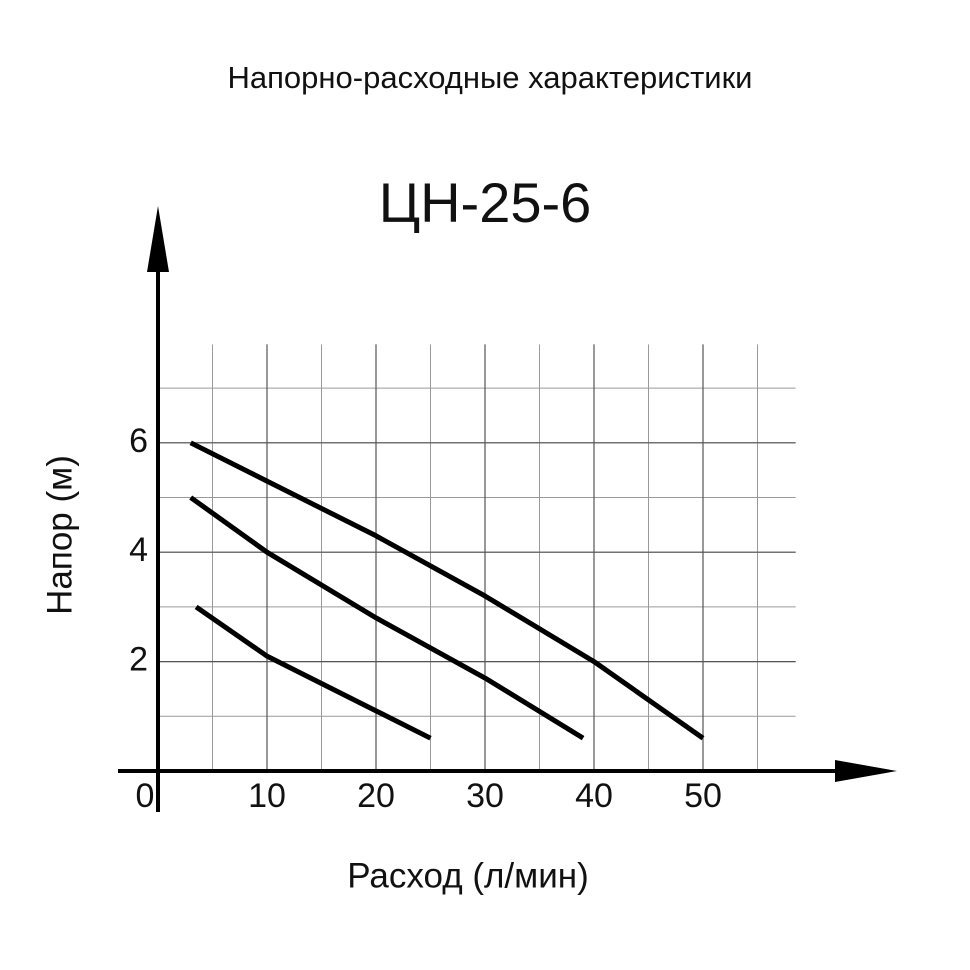  What do you see at coordinates (158, 239) in the screenshot?
I see `y-axis-arrow` at bounding box center [158, 239].